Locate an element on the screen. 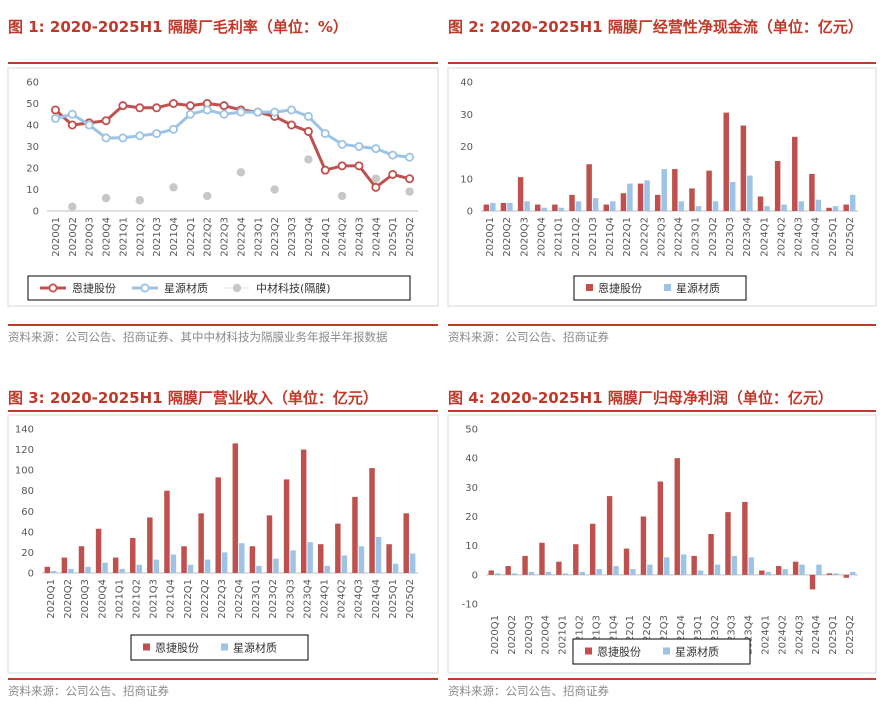 Image resolution: width=880 pixels, height=705 pixels. x-tick-label: 2021Q3 is located at coordinates (593, 237).